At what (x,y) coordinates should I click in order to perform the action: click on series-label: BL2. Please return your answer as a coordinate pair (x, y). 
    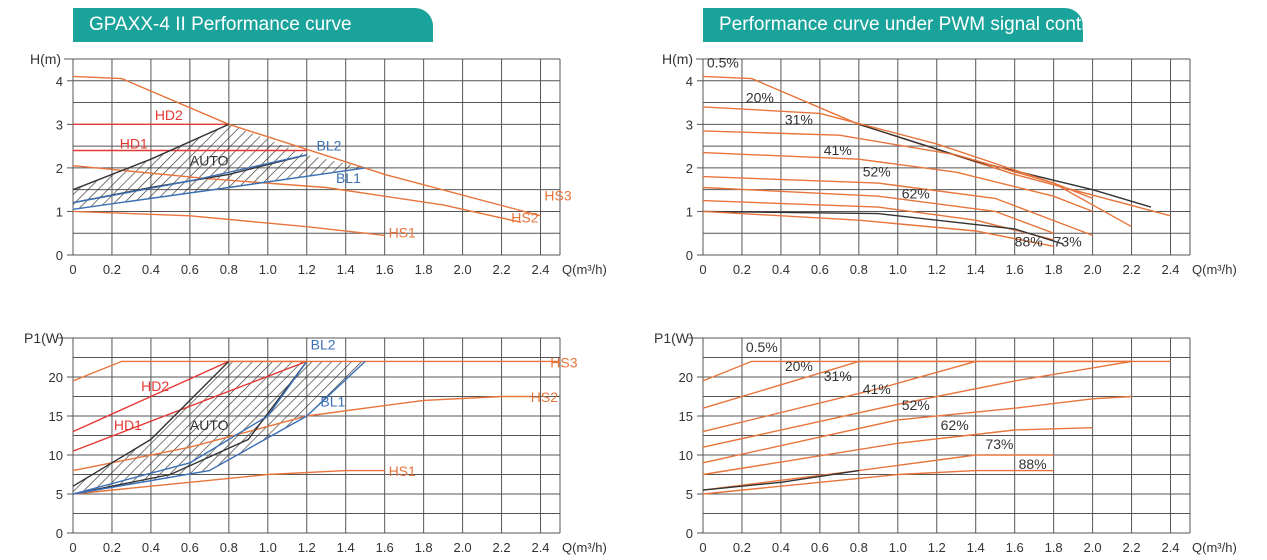
    Looking at the image, I should click on (323, 345).